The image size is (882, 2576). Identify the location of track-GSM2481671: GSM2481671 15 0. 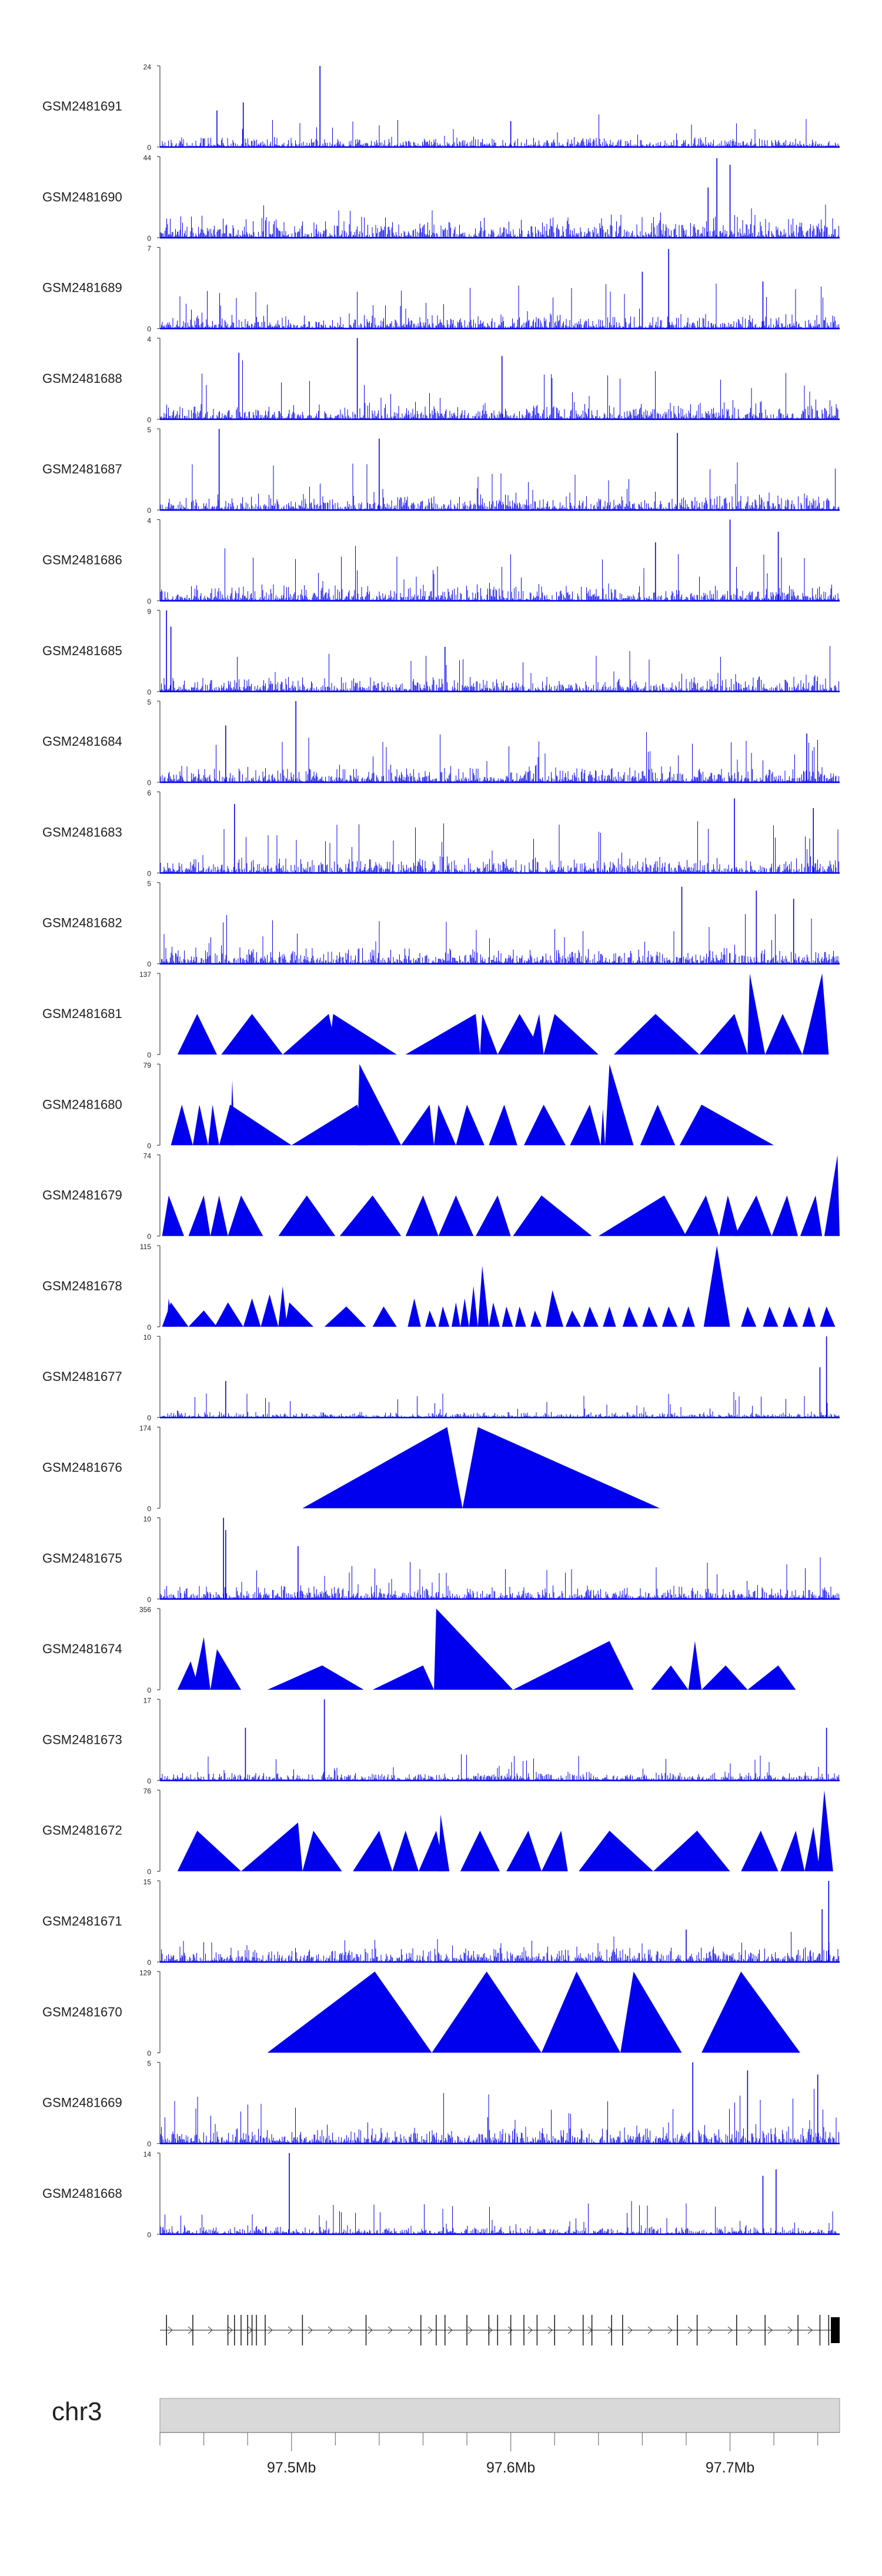
(441, 1922).